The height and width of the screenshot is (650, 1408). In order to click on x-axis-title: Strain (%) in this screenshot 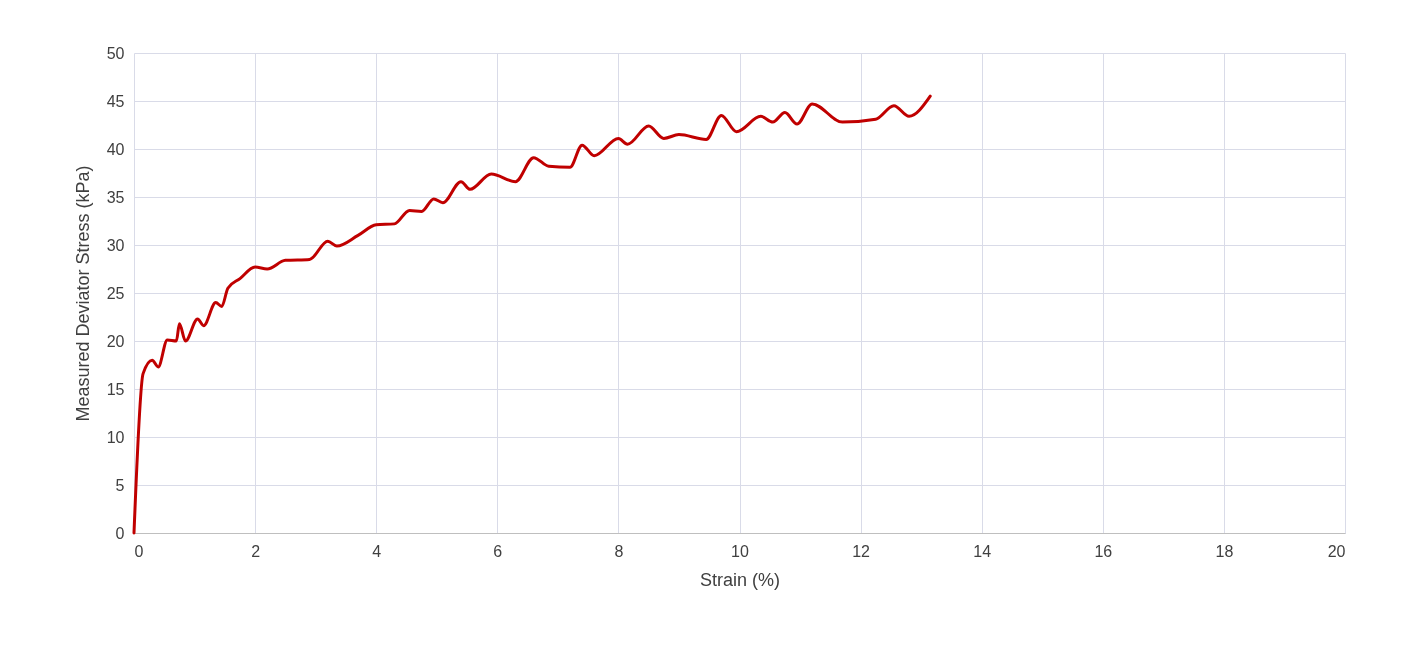, I will do `click(740, 579)`.